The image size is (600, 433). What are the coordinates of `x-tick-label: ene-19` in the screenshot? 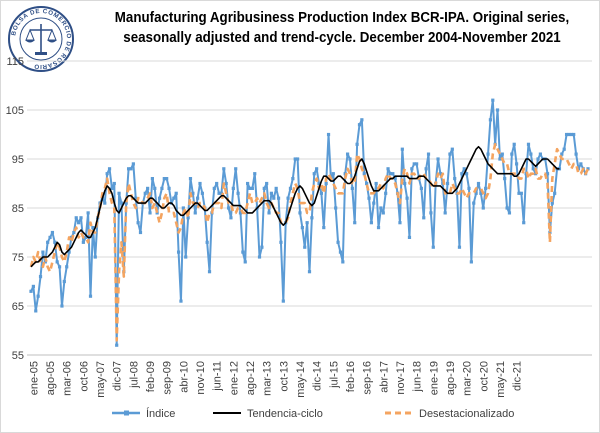 It's located at (434, 378).